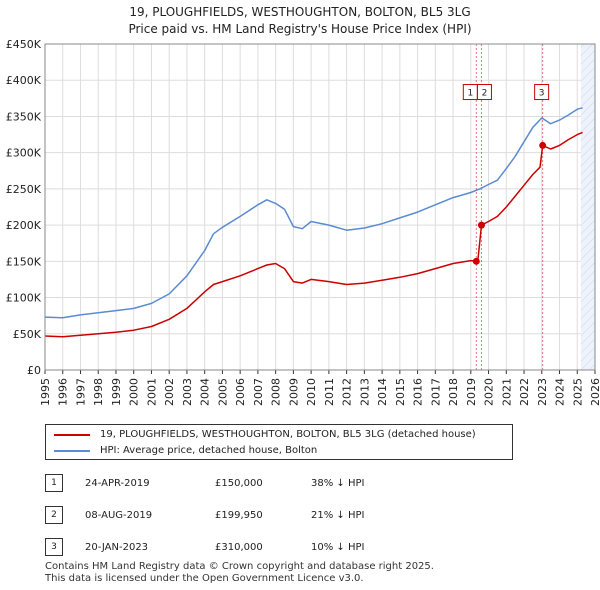 The image size is (600, 590). Describe the element at coordinates (169, 392) in the screenshot. I see `x-tick-label: 2002` at that location.